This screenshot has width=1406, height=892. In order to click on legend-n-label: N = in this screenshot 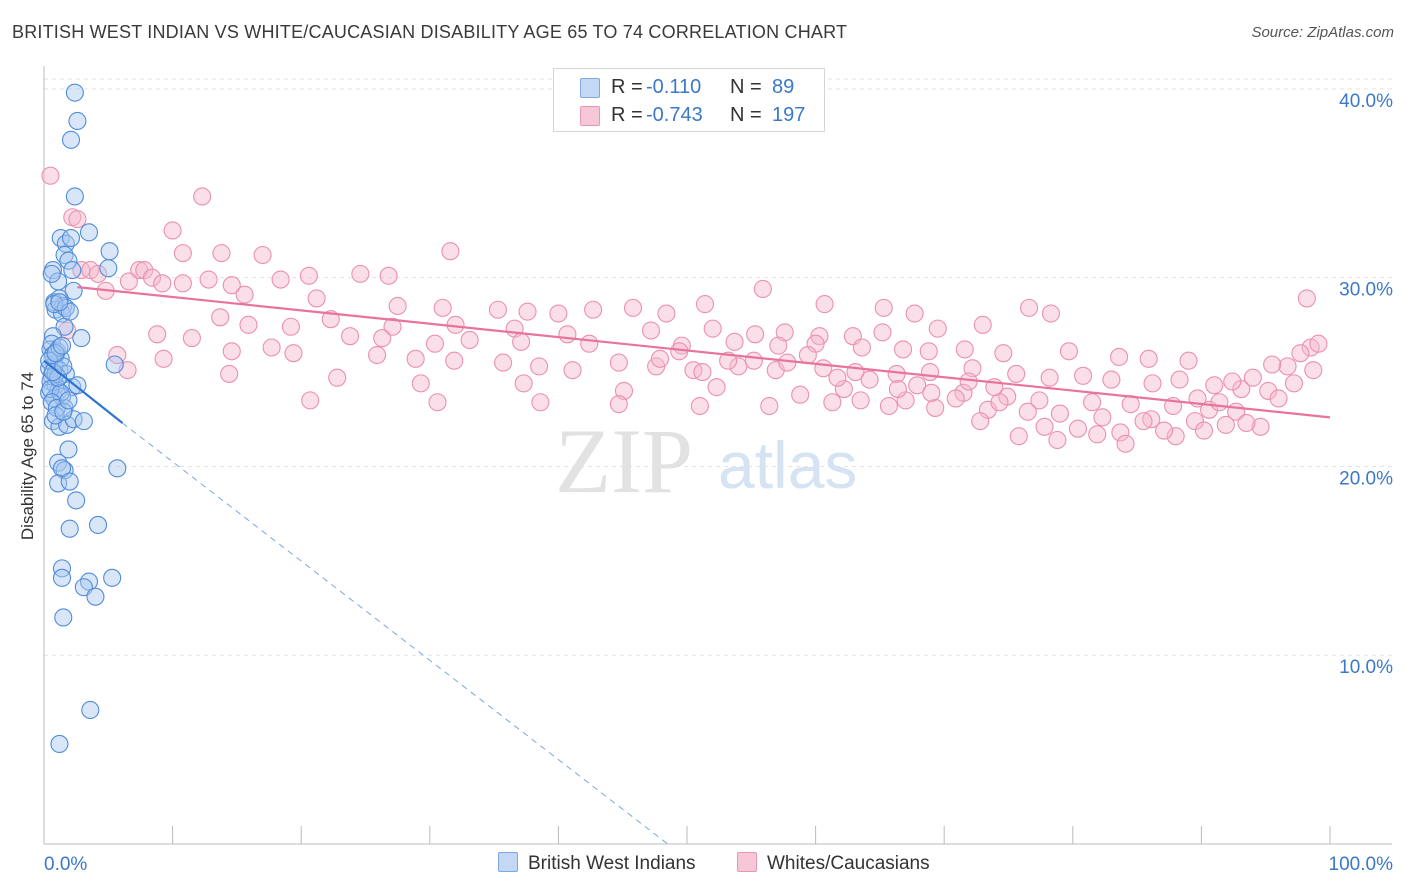, I will do `click(746, 115)`.